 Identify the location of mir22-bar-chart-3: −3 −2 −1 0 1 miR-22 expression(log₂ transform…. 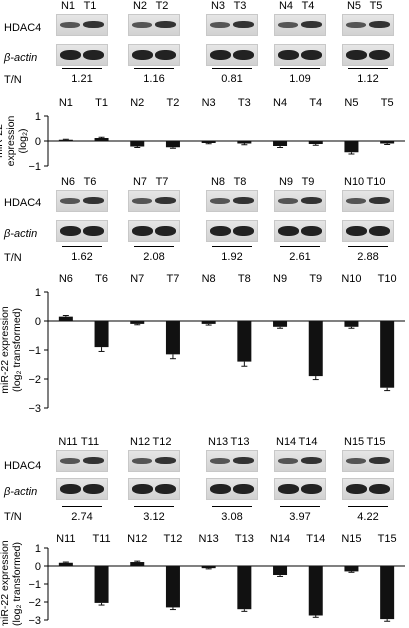
(202, 579).